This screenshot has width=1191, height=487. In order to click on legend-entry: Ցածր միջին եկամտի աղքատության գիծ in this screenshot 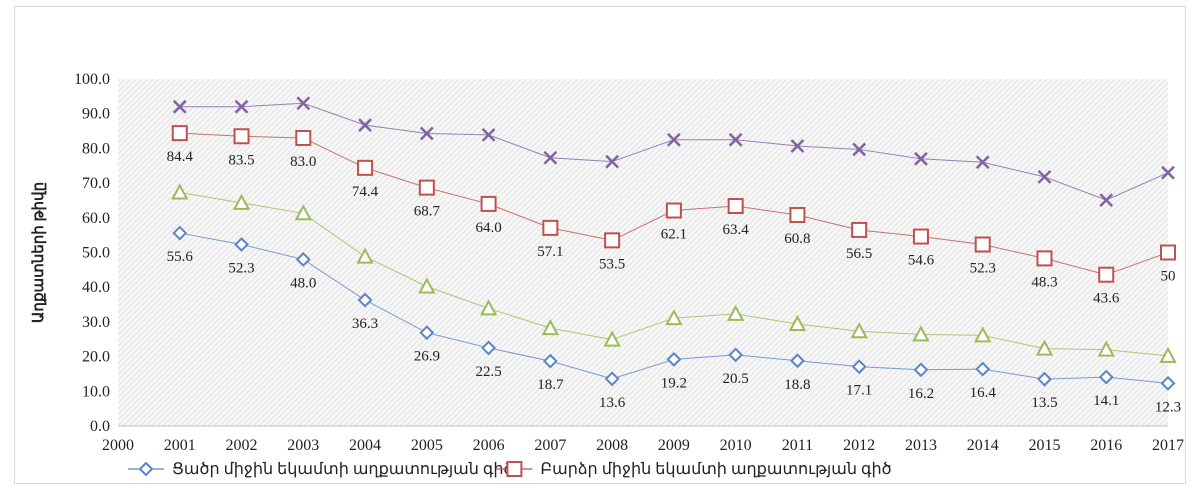, I will do `click(343, 469)`.